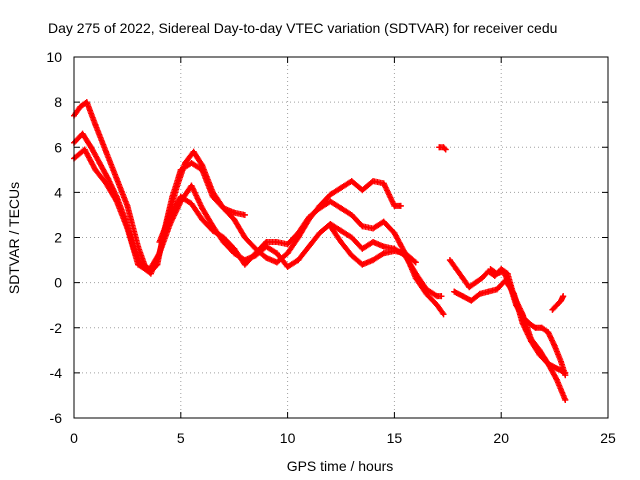 This screenshot has height=480, width=640. I want to click on y-tick-label: -4, so click(56, 373).